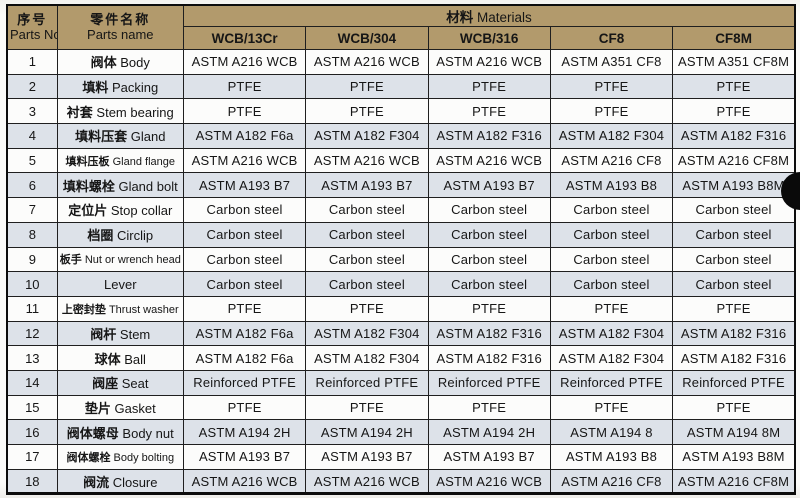 The height and width of the screenshot is (498, 800). What do you see at coordinates (135, 112) in the screenshot?
I see `part-name-en: Stem bearing` at bounding box center [135, 112].